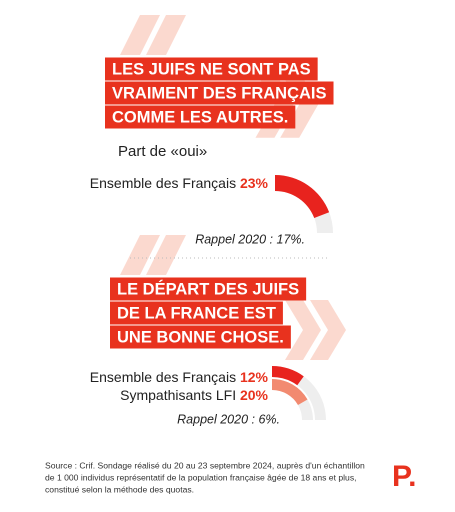 This screenshot has width=455, height=512. I want to click on headline: UNE BONNE CHOSE., so click(200, 337).